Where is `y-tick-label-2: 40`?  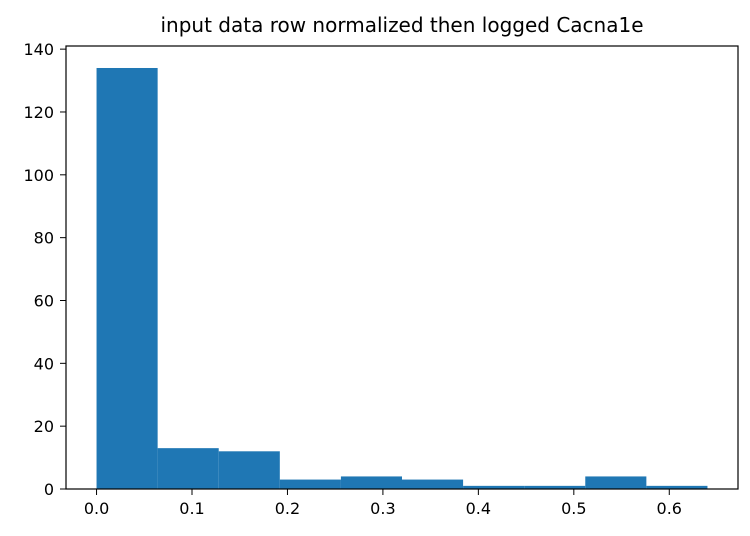
y-tick-label-2: 40 is located at coordinates (44, 363).